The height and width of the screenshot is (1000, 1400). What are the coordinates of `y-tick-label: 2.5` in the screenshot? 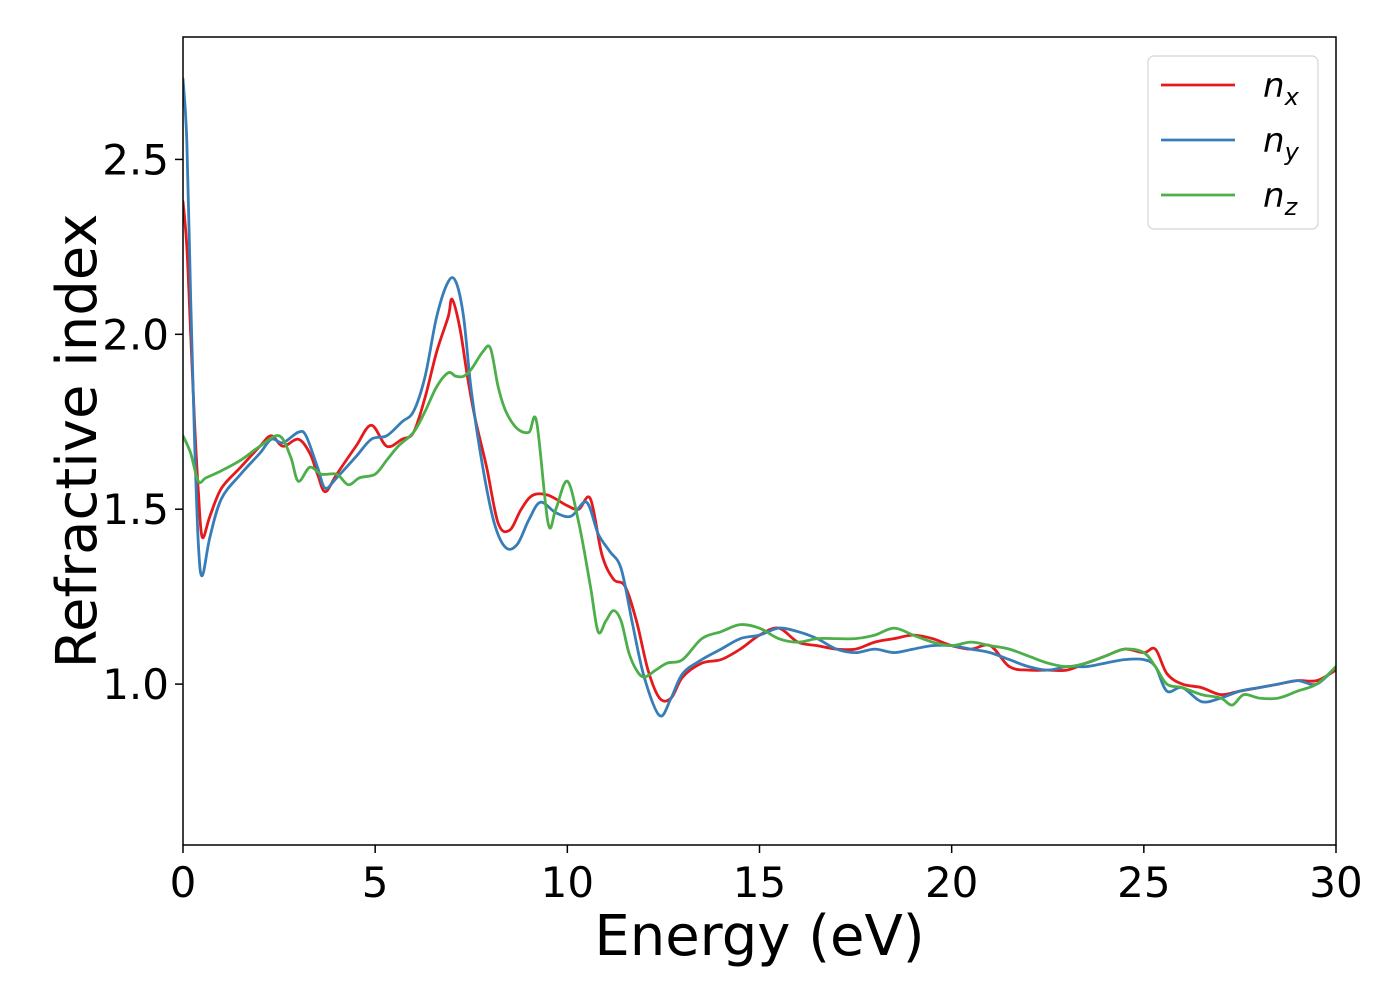 It's located at (135, 159).